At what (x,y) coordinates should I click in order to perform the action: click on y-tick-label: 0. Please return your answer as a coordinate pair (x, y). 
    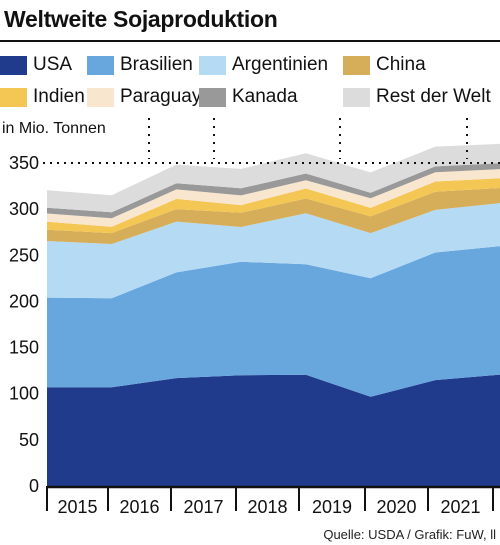
    Looking at the image, I should click on (34, 486).